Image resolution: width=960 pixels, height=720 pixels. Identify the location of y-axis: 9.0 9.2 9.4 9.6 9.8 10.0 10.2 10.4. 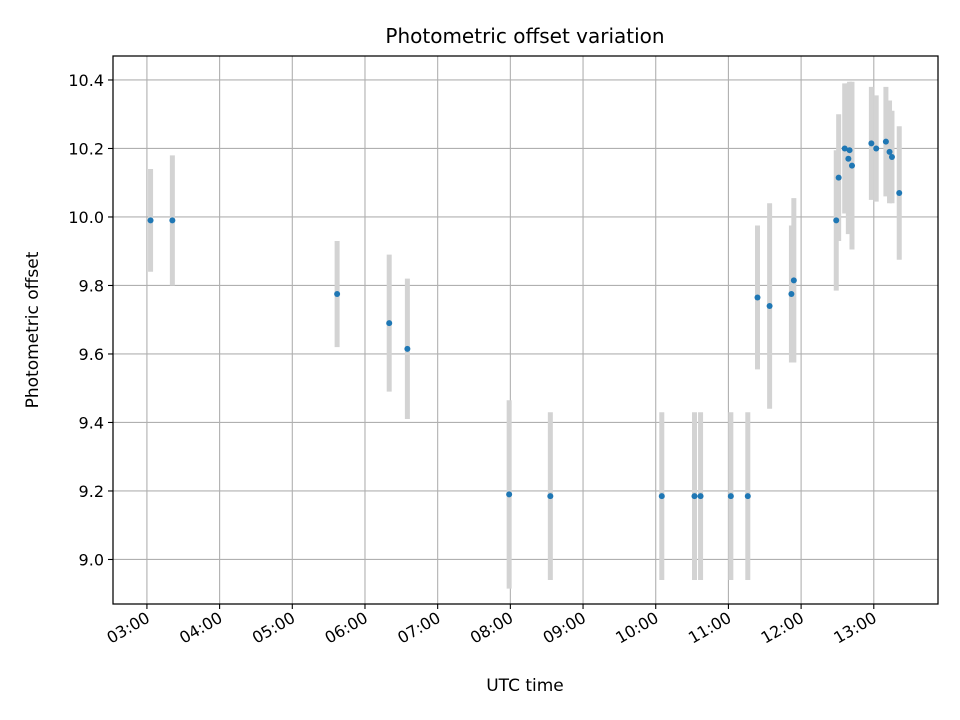
(90, 320).